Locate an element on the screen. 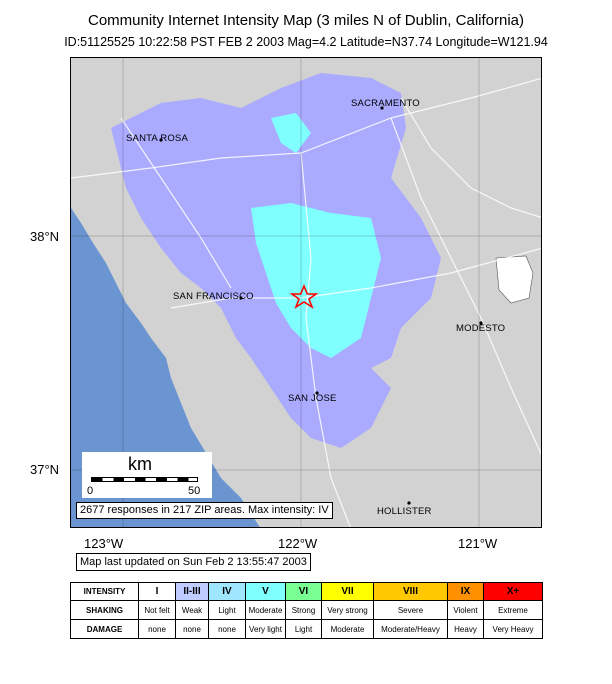 The image size is (612, 684). legend-shaking-i: Not felt is located at coordinates (157, 610).